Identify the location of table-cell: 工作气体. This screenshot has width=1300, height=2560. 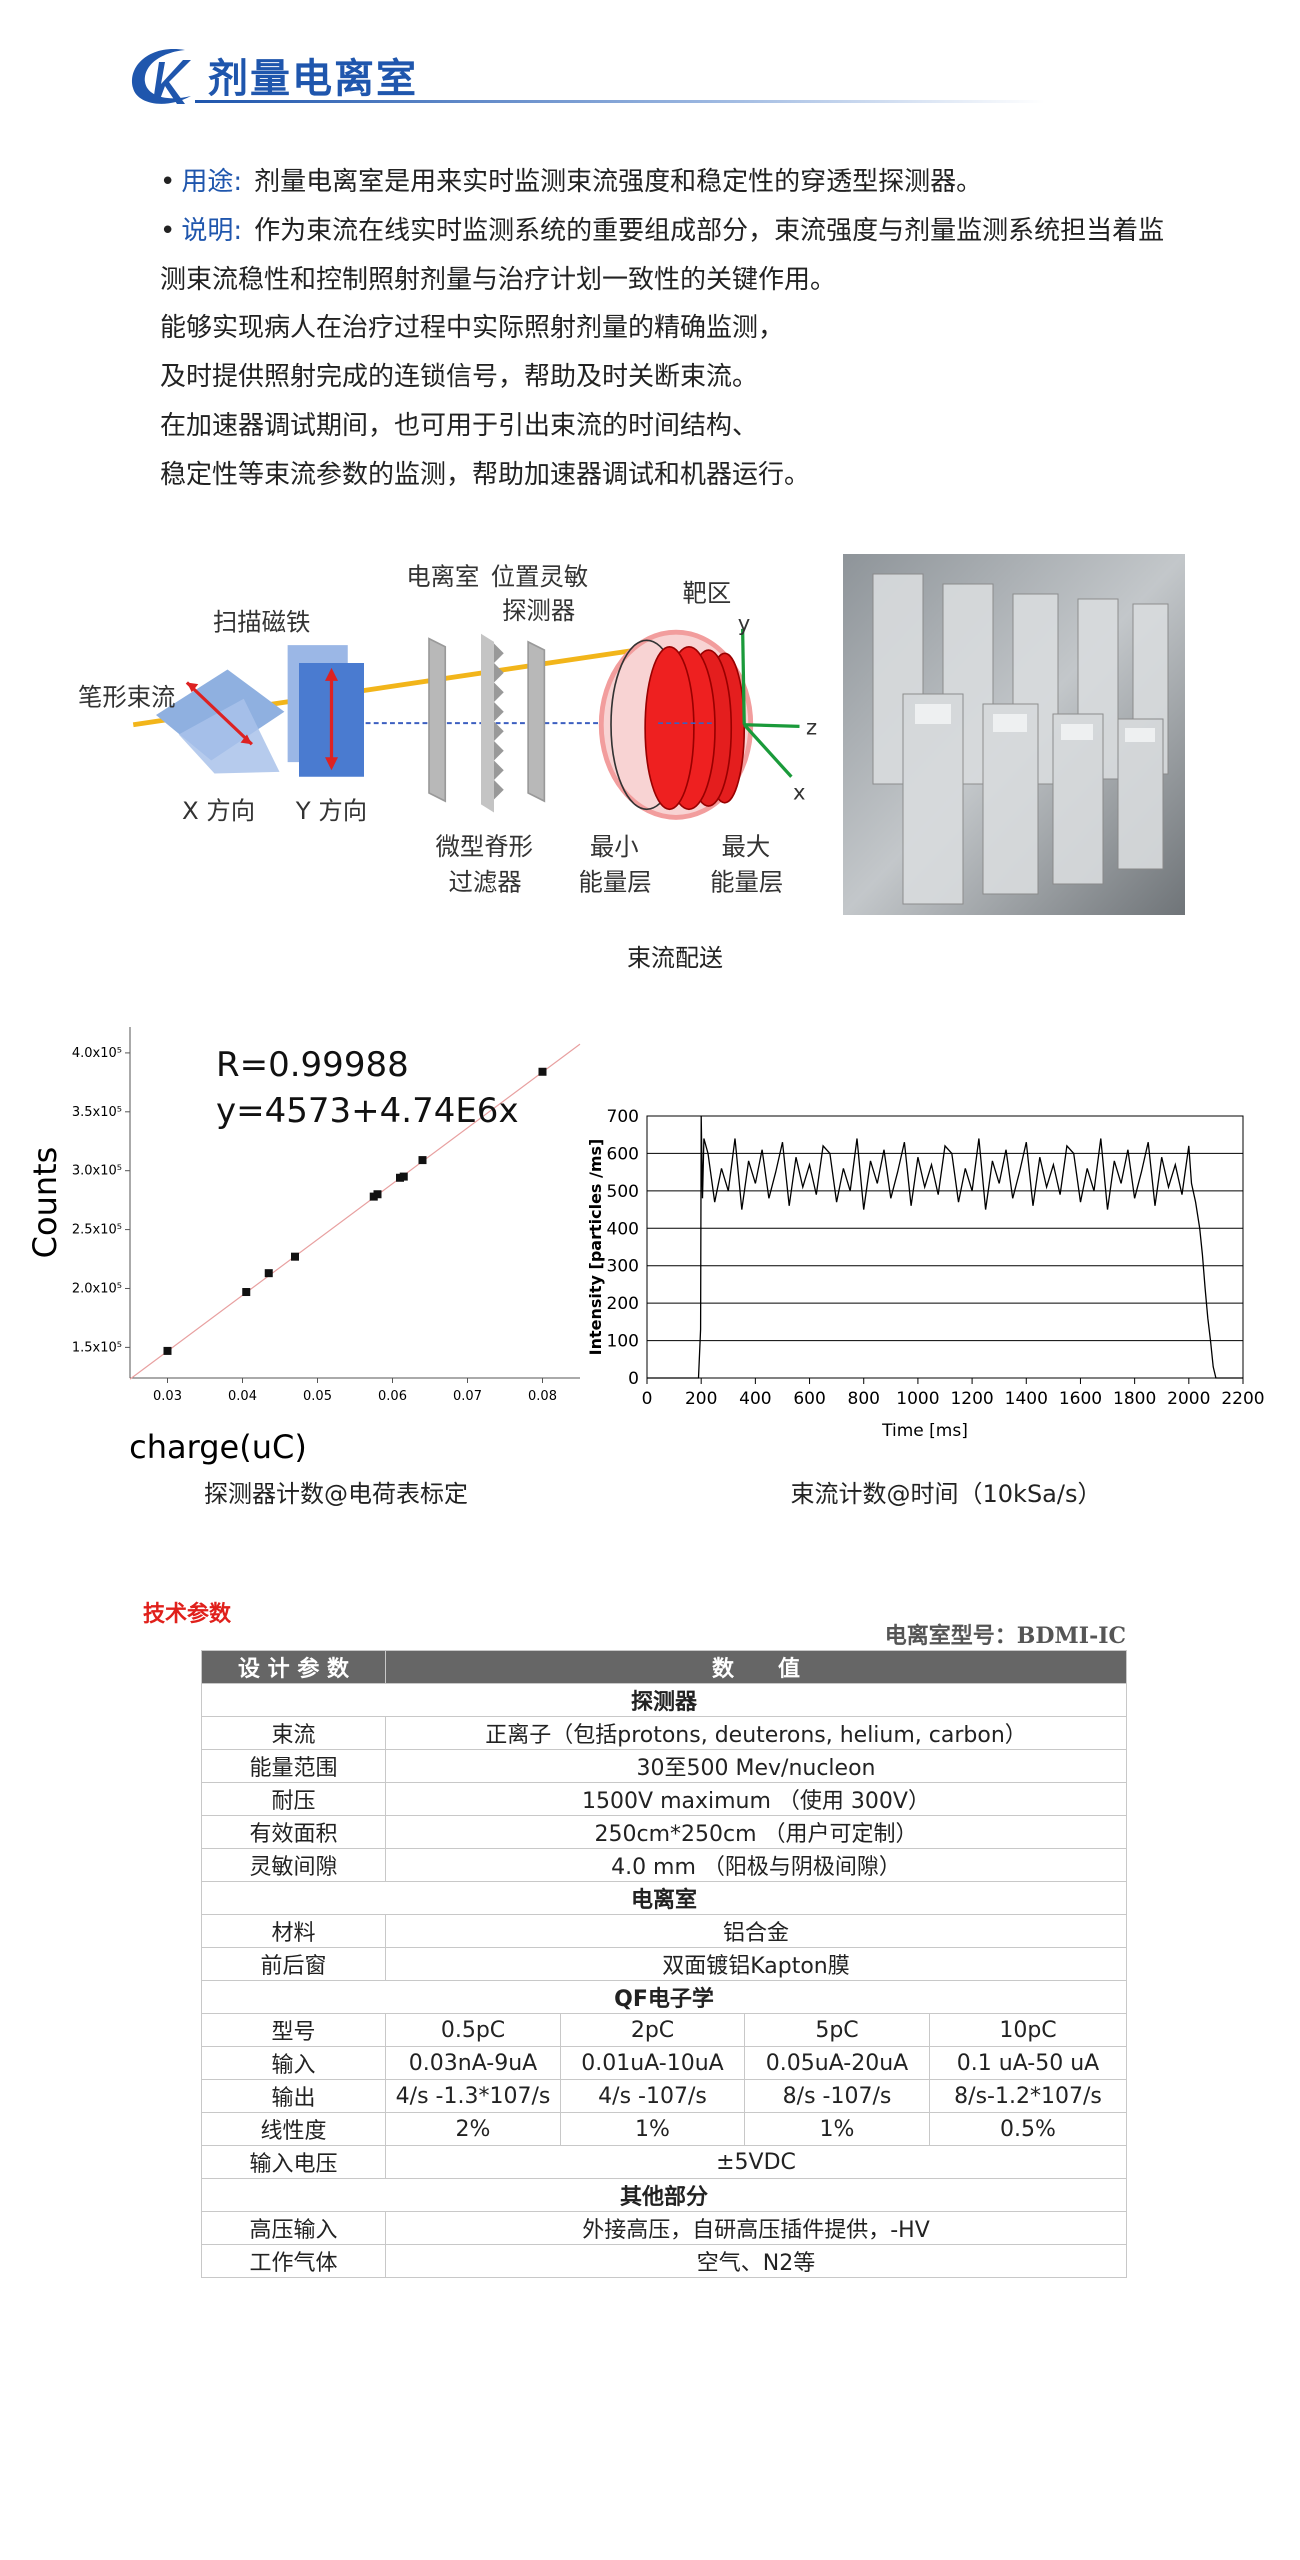
(293, 2261).